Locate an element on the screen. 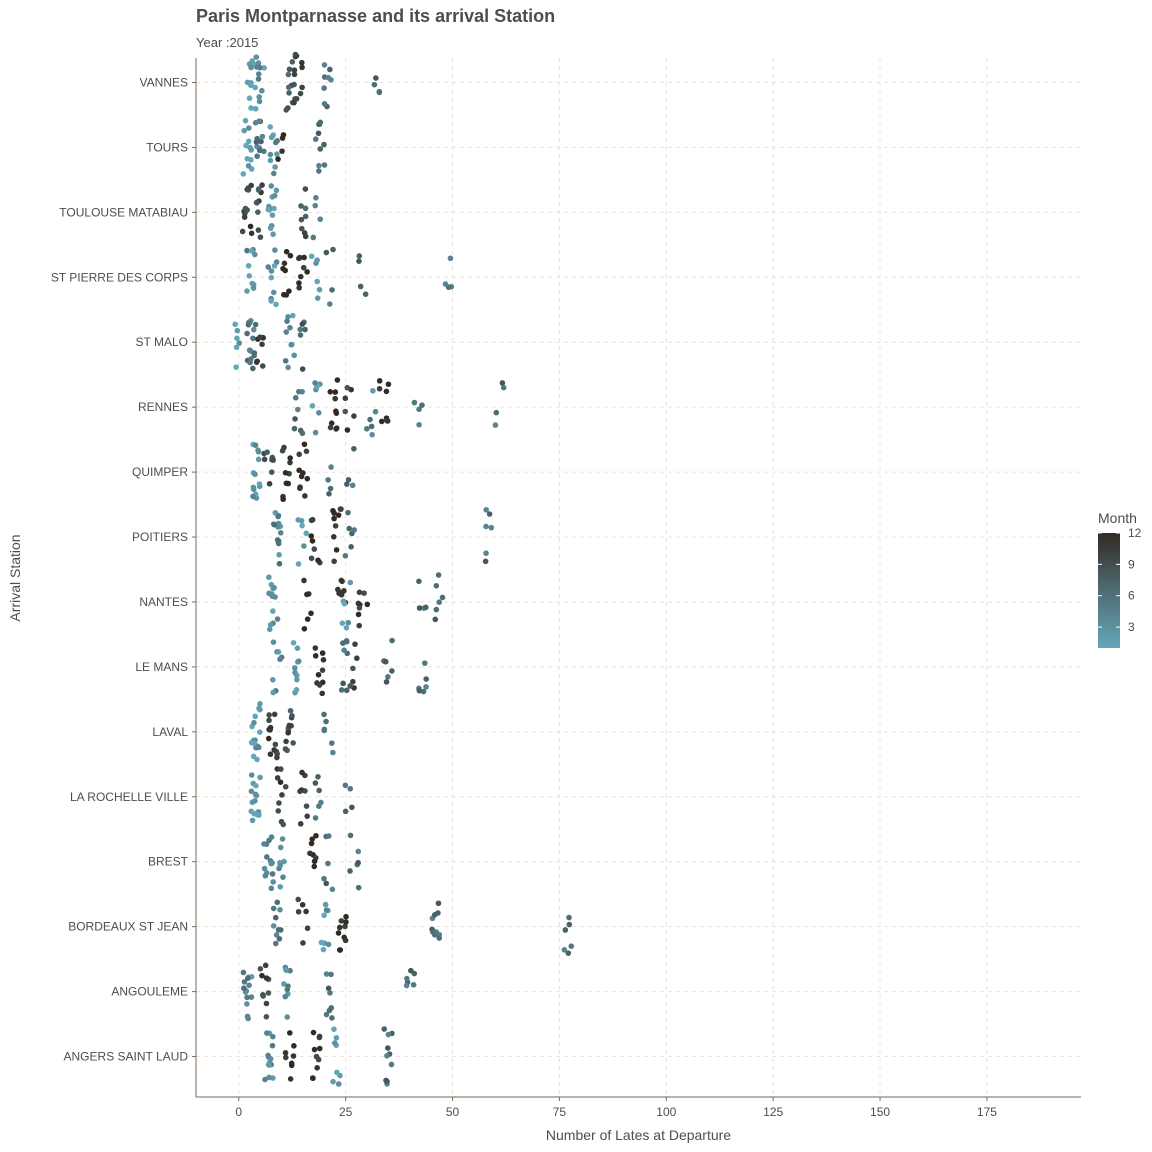  legend-title: Month is located at coordinates (1117, 518).